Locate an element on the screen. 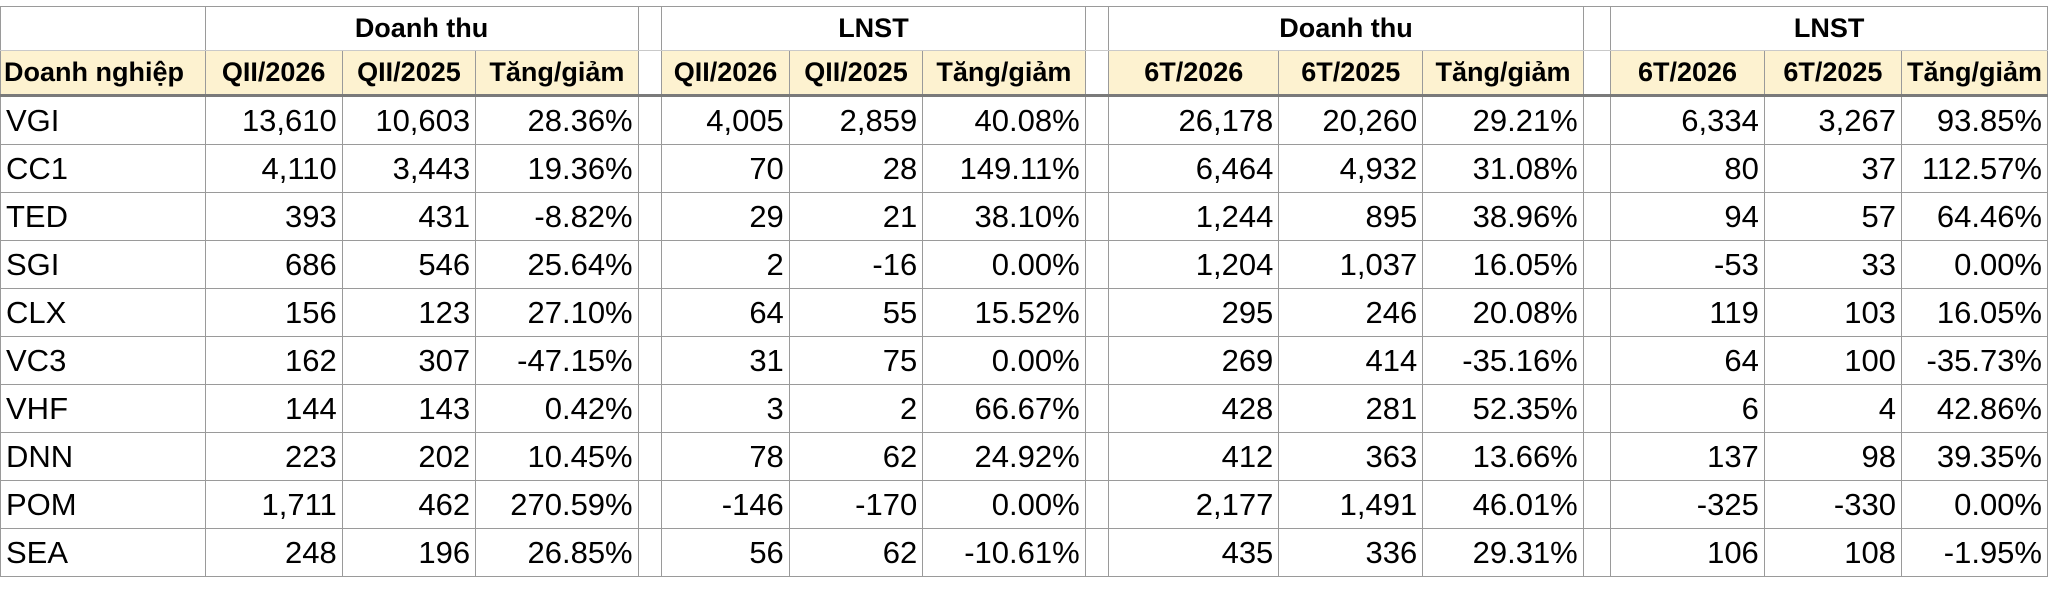  cell-q-pro-cur: 2 is located at coordinates (725, 264).